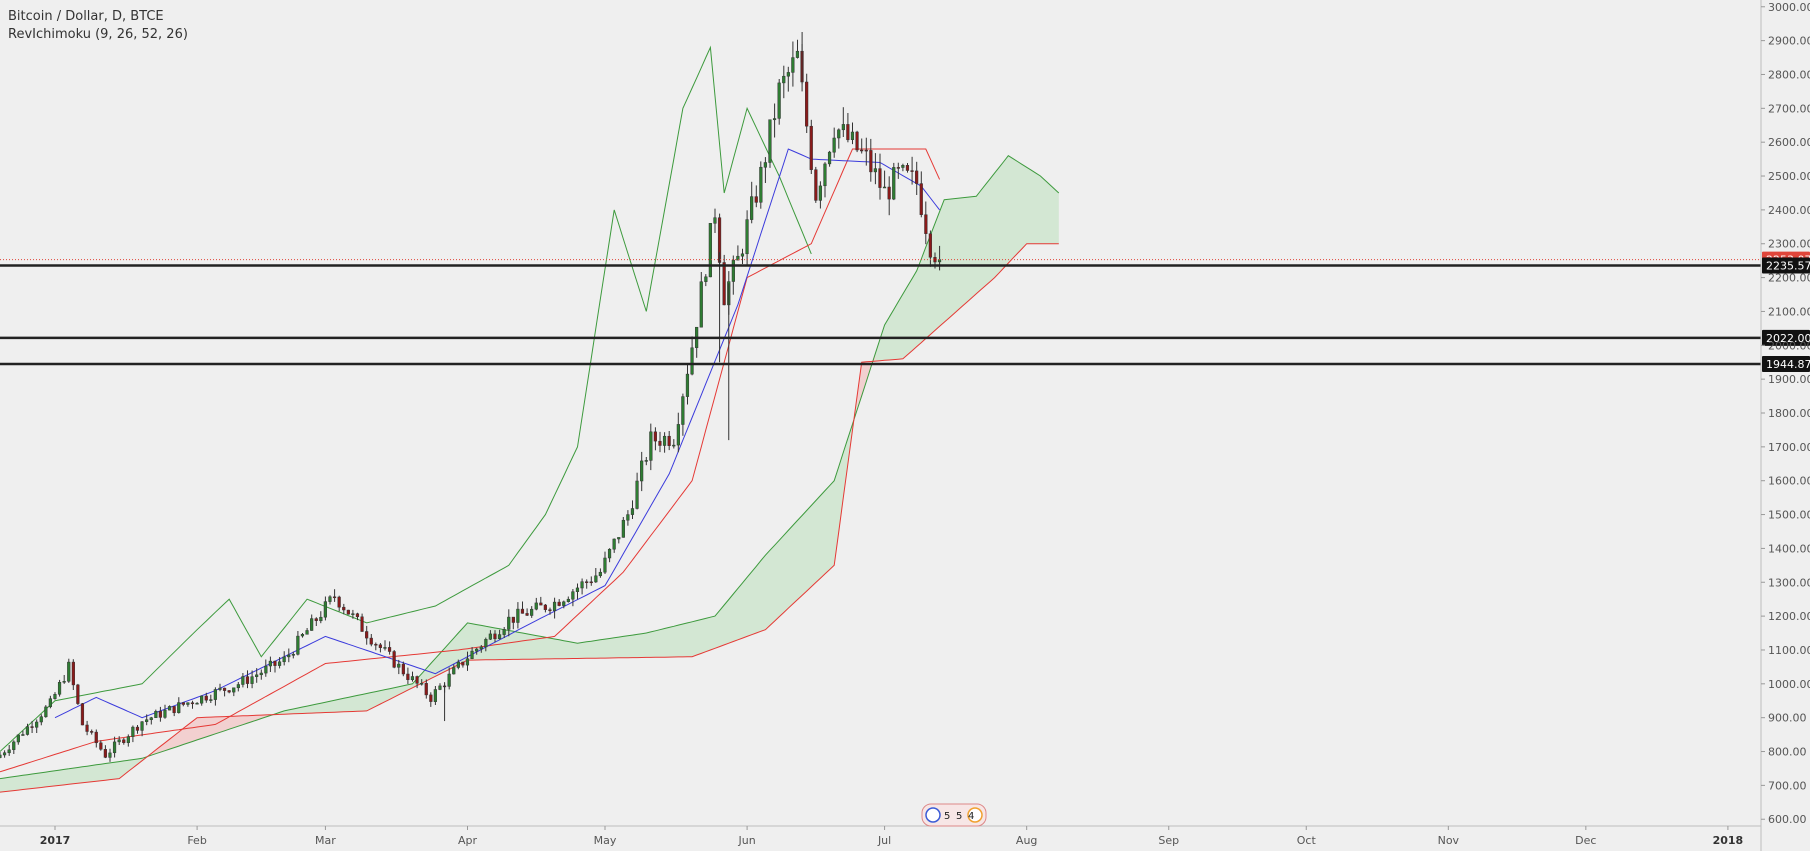 Image resolution: width=1810 pixels, height=851 pixels. What do you see at coordinates (1789, 379) in the screenshot?
I see `price-tick-label: 1900.00` at bounding box center [1789, 379].